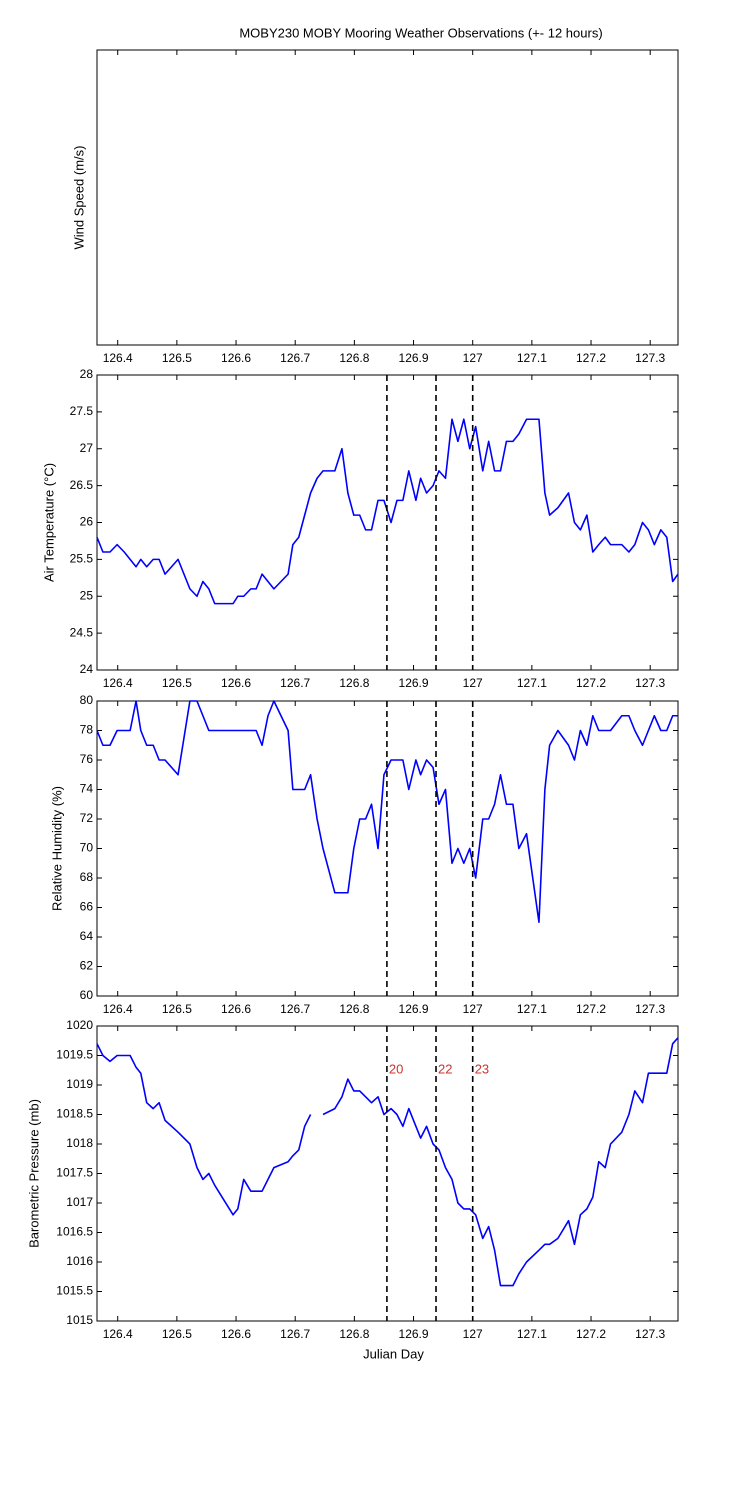 This screenshot has height=1500, width=750. I want to click on y-tick-label: 1020, so click(79, 1025).